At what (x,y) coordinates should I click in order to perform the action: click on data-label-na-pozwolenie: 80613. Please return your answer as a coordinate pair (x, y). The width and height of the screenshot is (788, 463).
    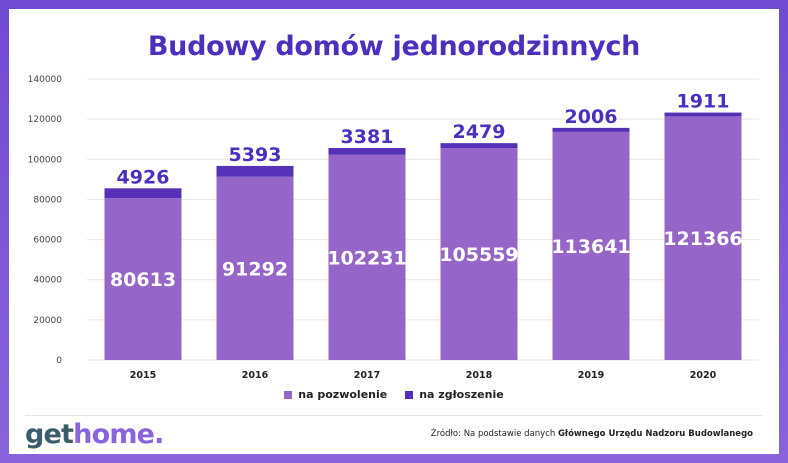
    Looking at the image, I should click on (143, 280).